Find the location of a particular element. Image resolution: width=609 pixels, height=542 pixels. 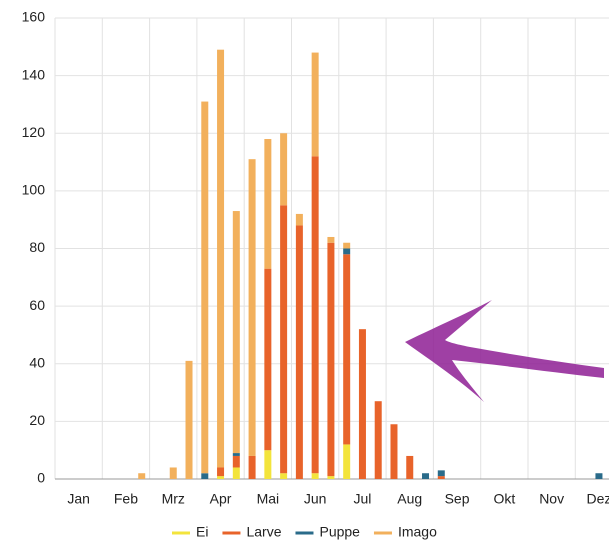

x-tick-label: Mai is located at coordinates (268, 499).